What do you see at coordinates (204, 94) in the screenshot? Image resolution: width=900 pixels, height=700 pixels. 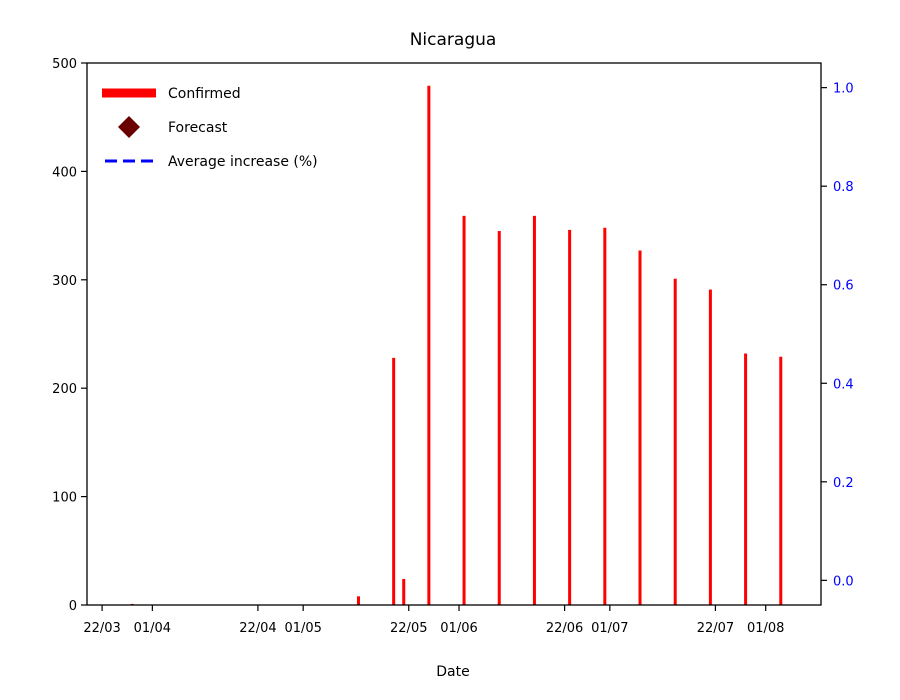 I see `legend-label: Confirmed` at bounding box center [204, 94].